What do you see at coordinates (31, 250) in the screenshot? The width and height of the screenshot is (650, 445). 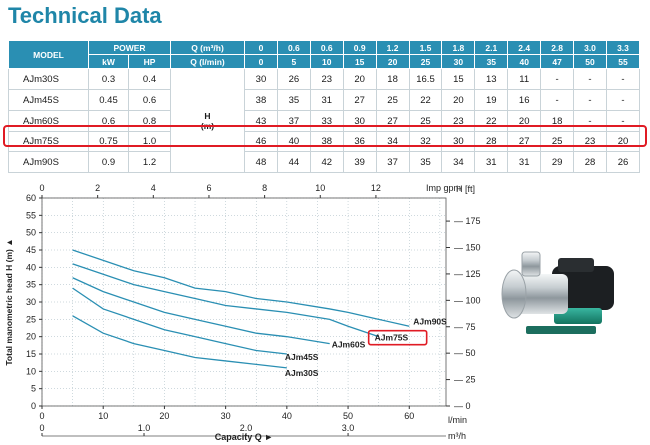 I see `y-tick-label: 45` at bounding box center [31, 250].